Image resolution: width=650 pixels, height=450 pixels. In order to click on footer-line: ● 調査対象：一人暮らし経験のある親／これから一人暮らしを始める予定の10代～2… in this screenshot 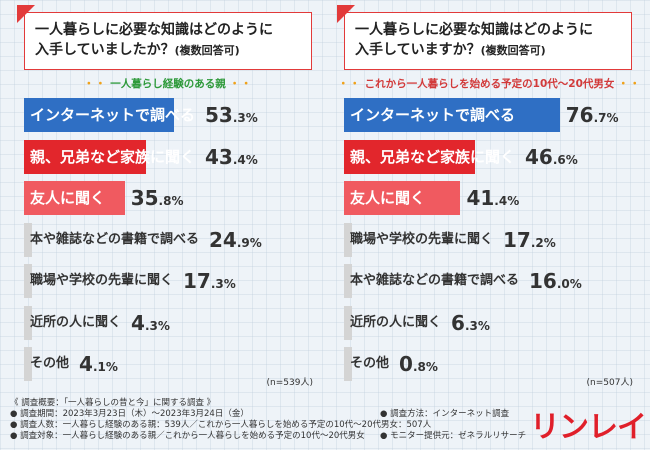, I will do `click(187, 436)`.